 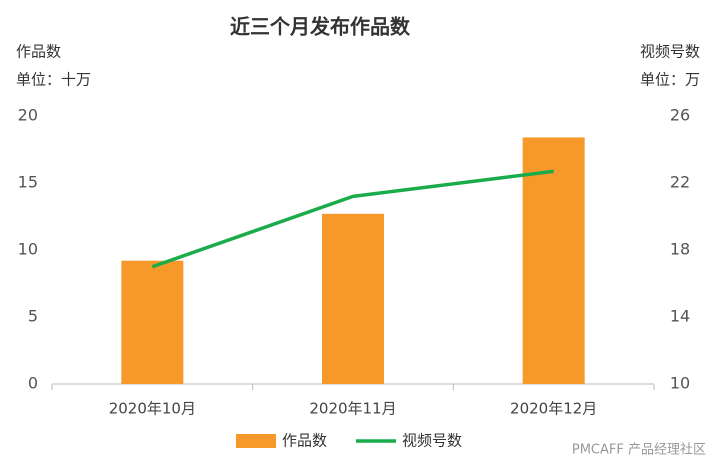 I want to click on source: PMCAFF 产品经理社区, so click(x=639, y=450).